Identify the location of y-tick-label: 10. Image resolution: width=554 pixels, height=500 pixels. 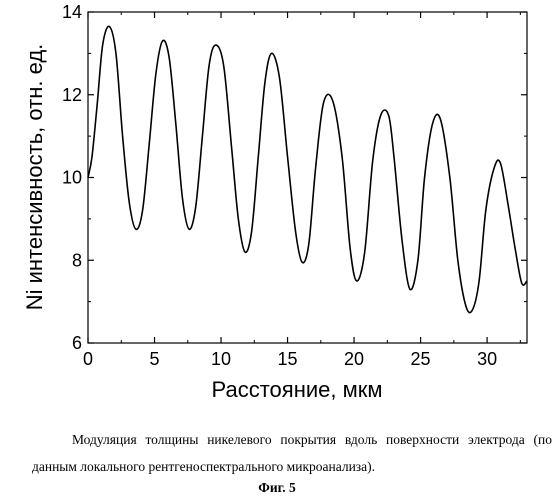
(72, 178).